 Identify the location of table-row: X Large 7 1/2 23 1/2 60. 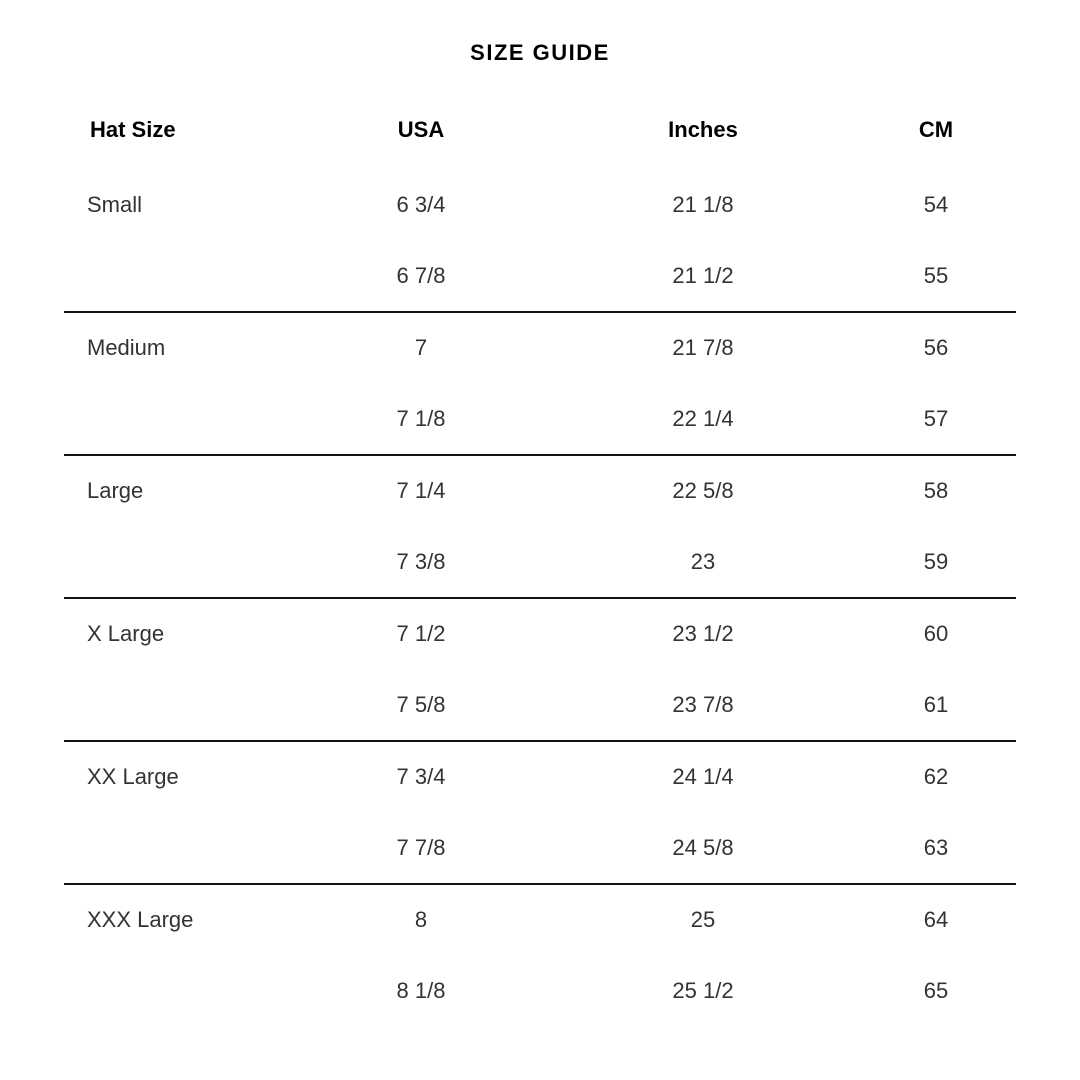
(540, 634).